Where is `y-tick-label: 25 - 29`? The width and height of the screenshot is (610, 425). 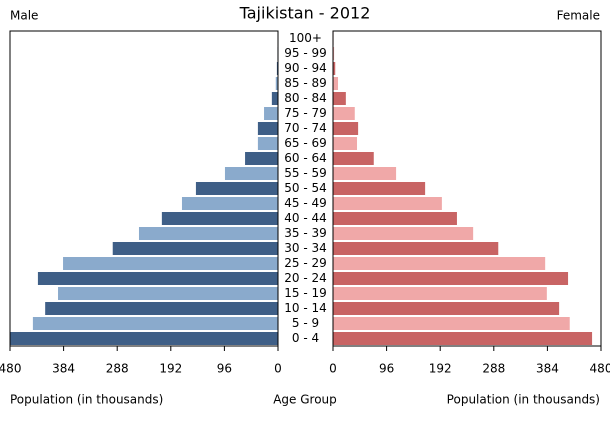
y-tick-label: 25 - 29 is located at coordinates (305, 263).